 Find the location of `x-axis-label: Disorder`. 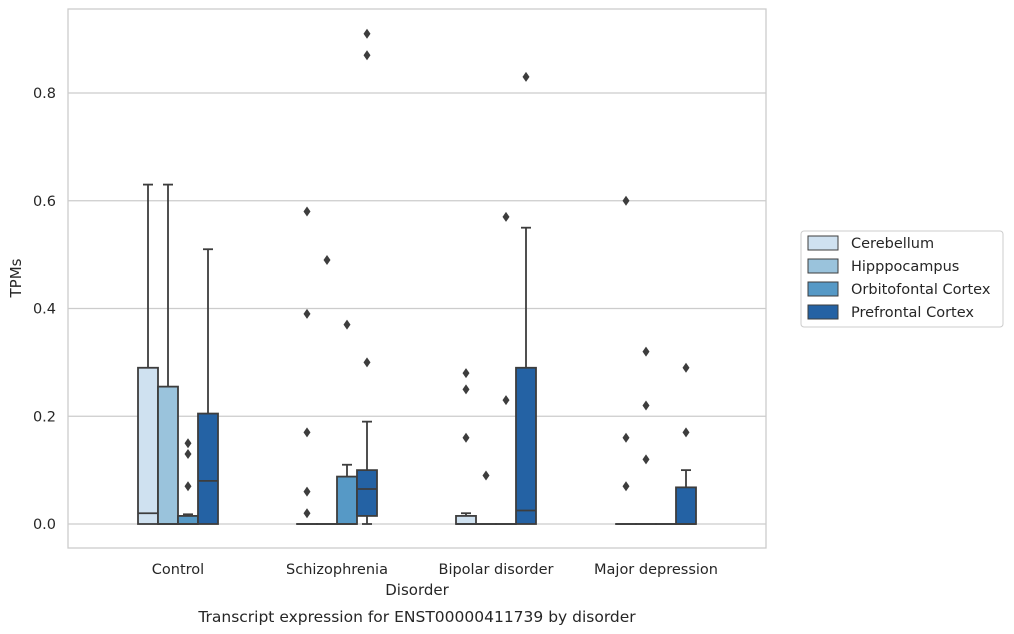

x-axis-label: Disorder is located at coordinates (417, 590).